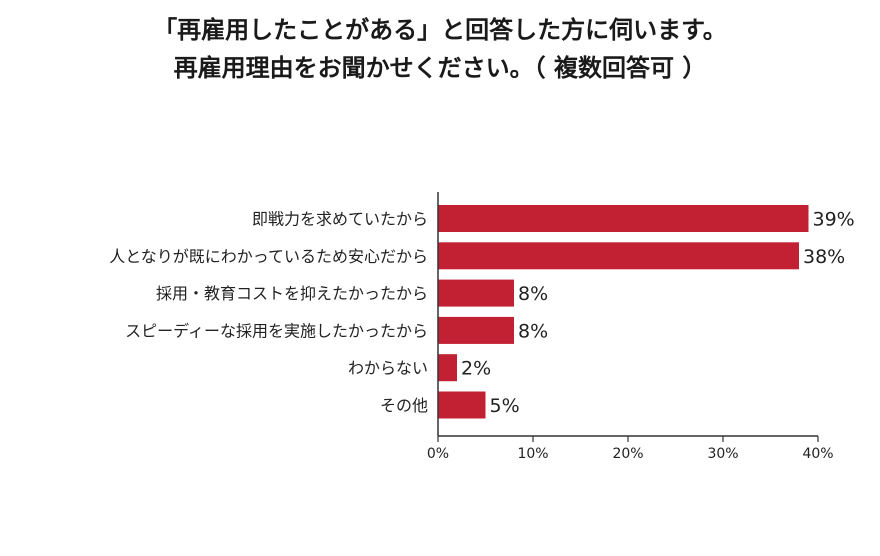 This screenshot has width=880, height=556. What do you see at coordinates (505, 406) in the screenshot?
I see `value-label-5: 5%` at bounding box center [505, 406].